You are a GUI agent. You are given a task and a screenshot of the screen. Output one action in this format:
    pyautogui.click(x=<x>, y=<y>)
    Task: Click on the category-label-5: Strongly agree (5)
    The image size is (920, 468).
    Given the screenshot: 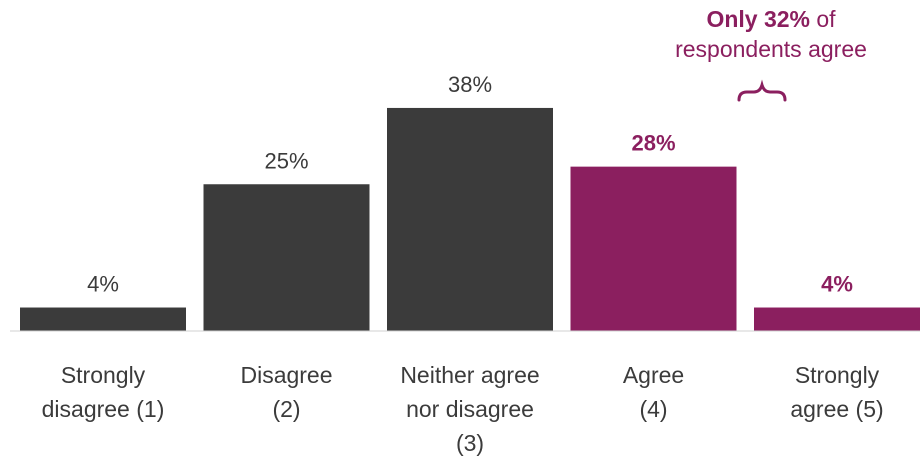 What is the action you would take?
    pyautogui.click(x=837, y=392)
    